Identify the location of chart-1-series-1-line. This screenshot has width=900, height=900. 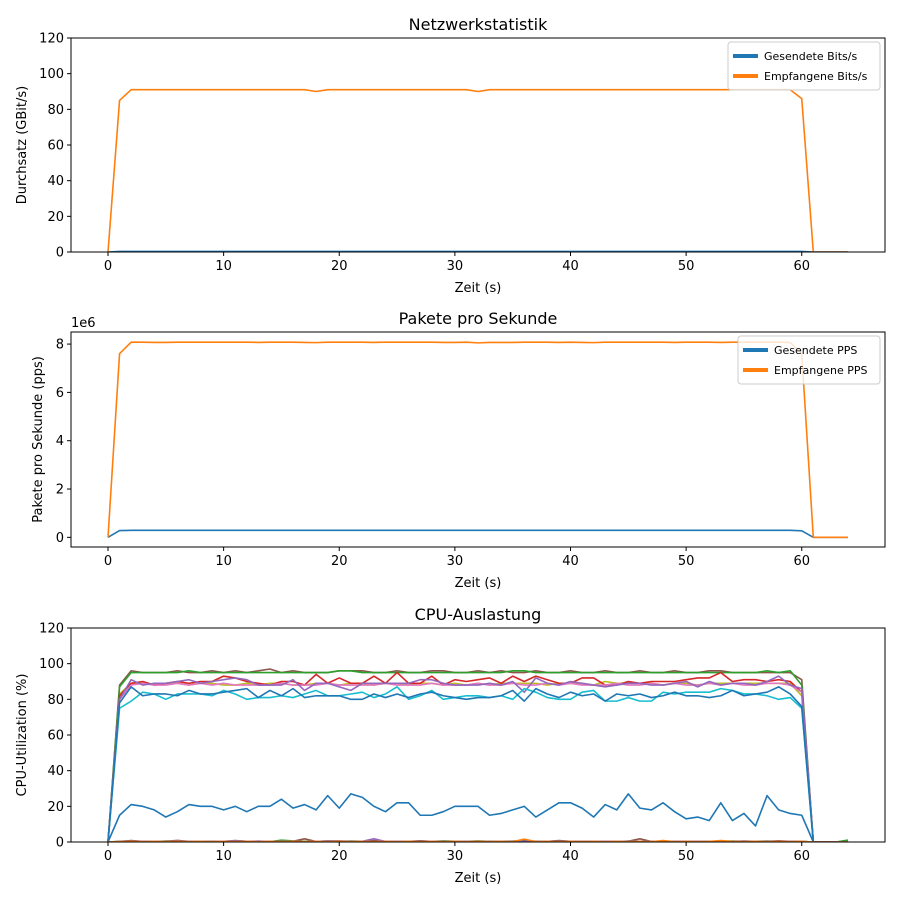
(477, 251).